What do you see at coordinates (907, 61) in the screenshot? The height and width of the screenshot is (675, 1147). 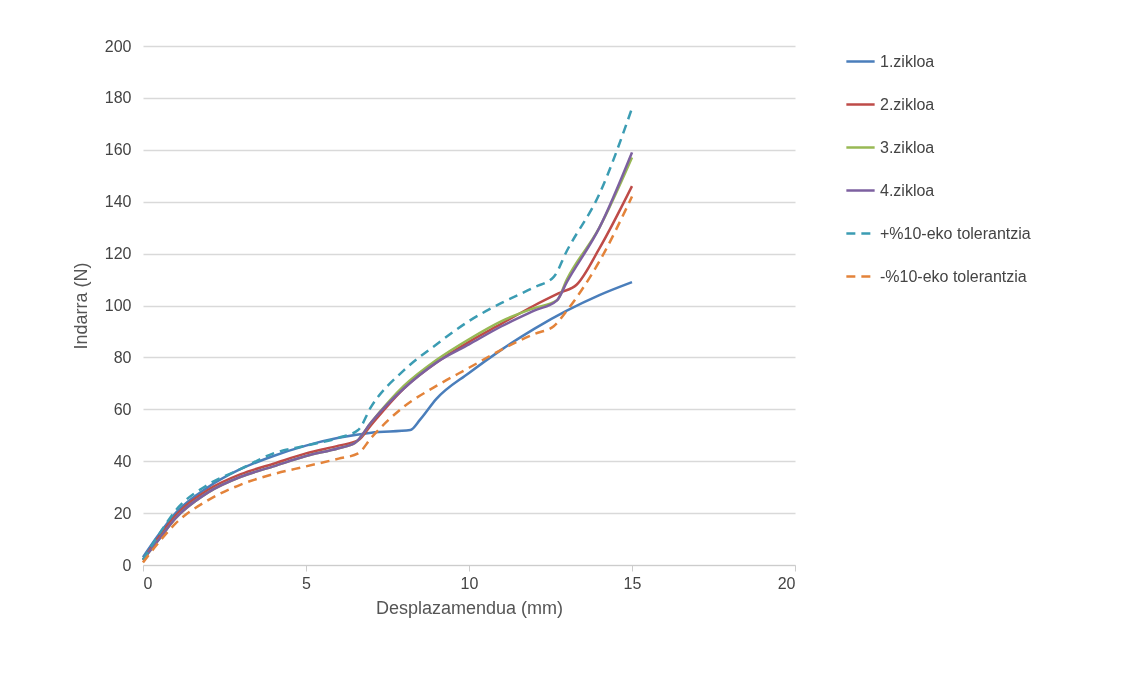 I see `legend-label: 1.zikloa` at bounding box center [907, 61].